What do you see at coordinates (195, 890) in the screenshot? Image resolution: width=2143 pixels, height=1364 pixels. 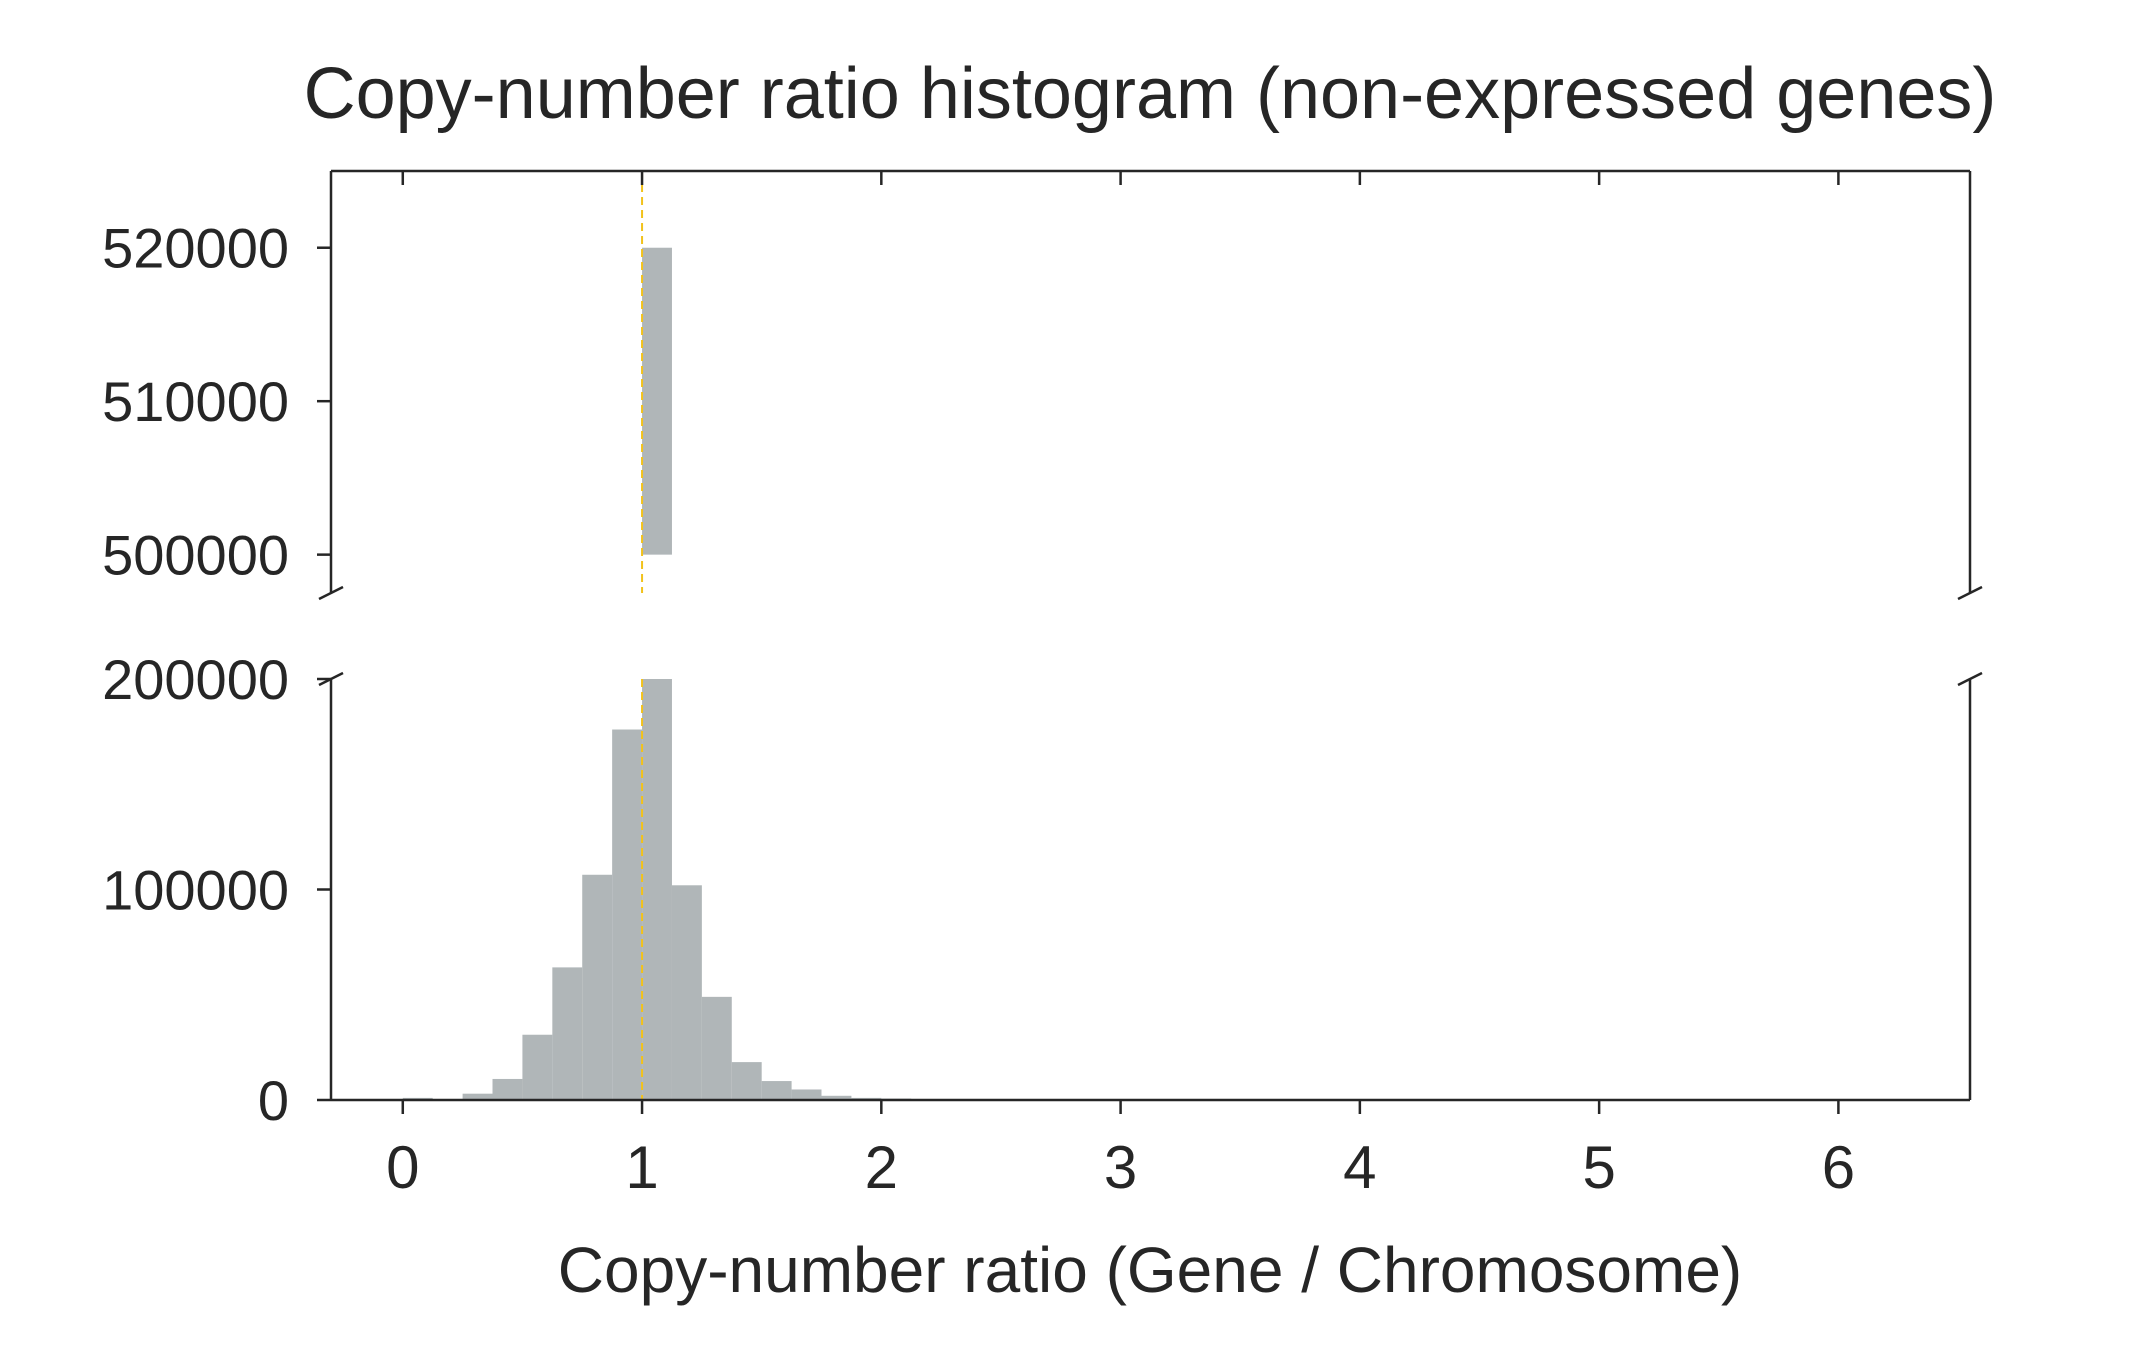 I see `y-tick-label: 100000` at bounding box center [195, 890].